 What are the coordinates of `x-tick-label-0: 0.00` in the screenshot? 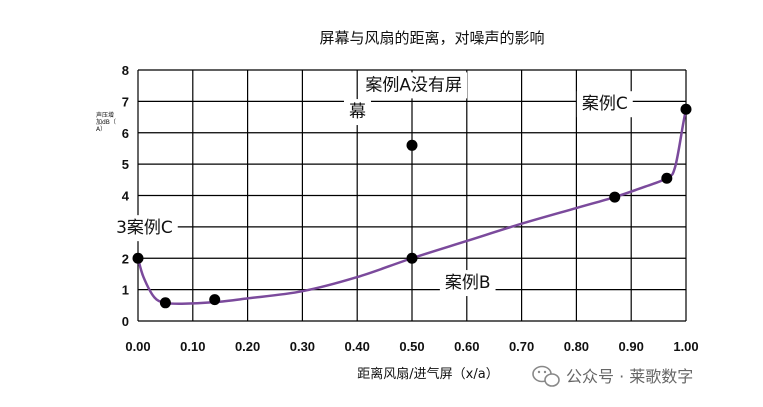 It's located at (137, 346).